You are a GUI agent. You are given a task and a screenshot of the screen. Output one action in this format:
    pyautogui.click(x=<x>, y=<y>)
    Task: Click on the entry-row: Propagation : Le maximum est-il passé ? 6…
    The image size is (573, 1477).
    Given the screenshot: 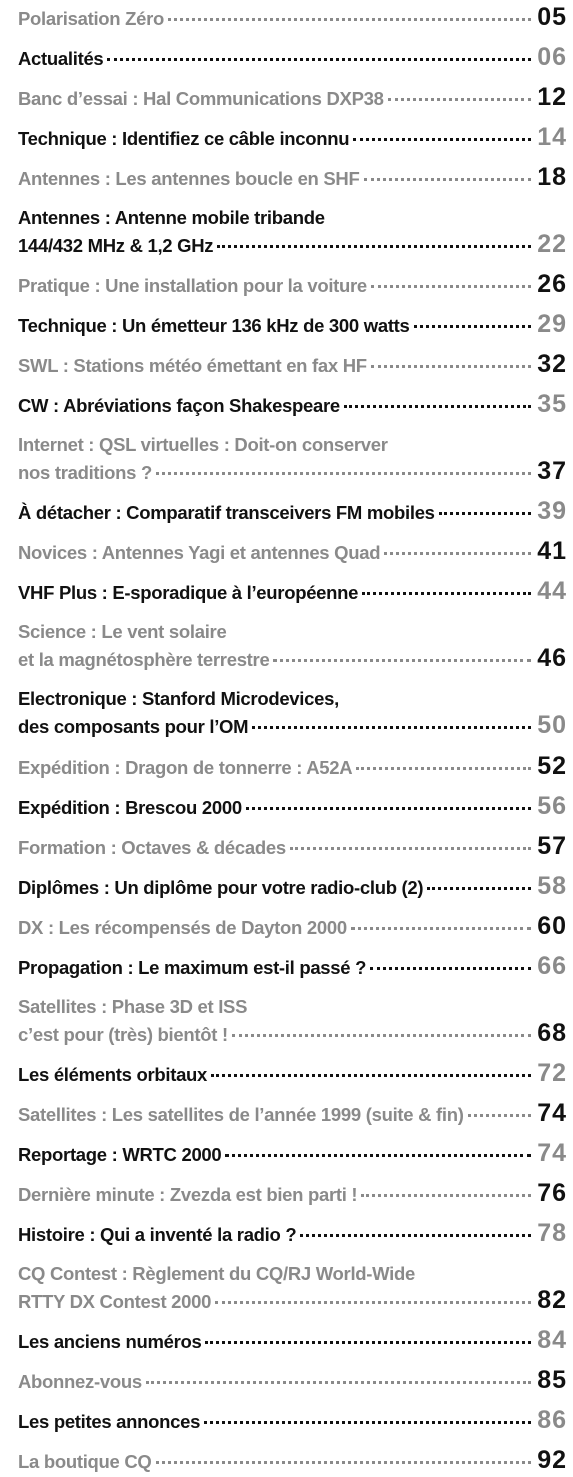 What is the action you would take?
    pyautogui.click(x=292, y=966)
    